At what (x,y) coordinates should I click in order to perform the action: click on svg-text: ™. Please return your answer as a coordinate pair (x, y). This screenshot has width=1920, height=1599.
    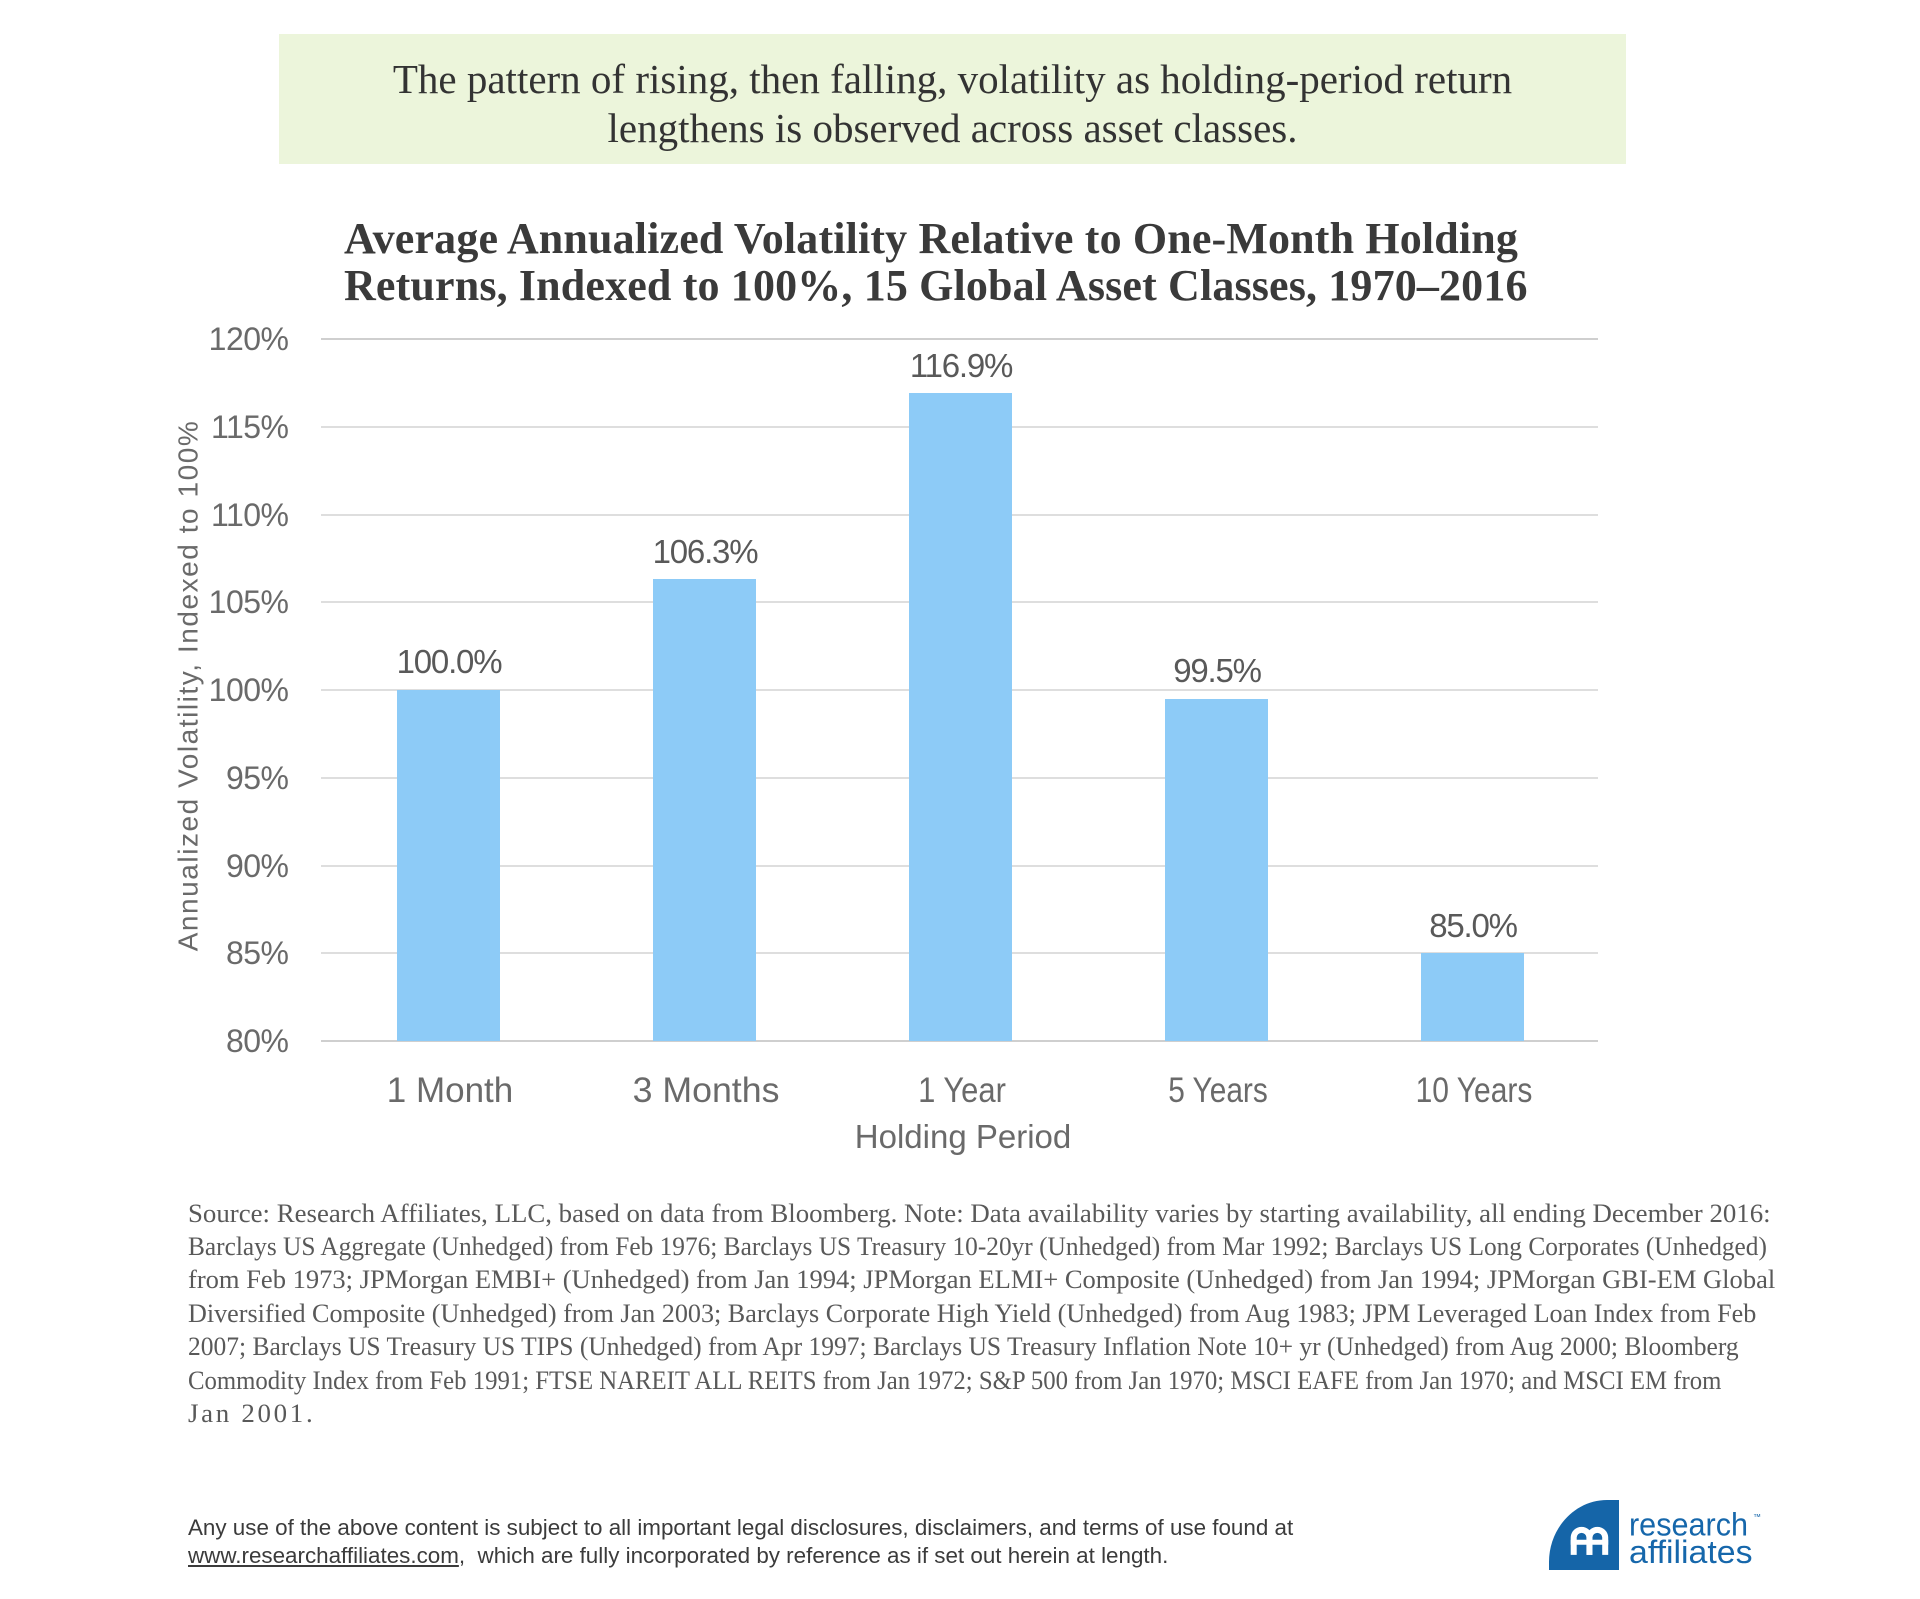
    Looking at the image, I should click on (1757, 1517).